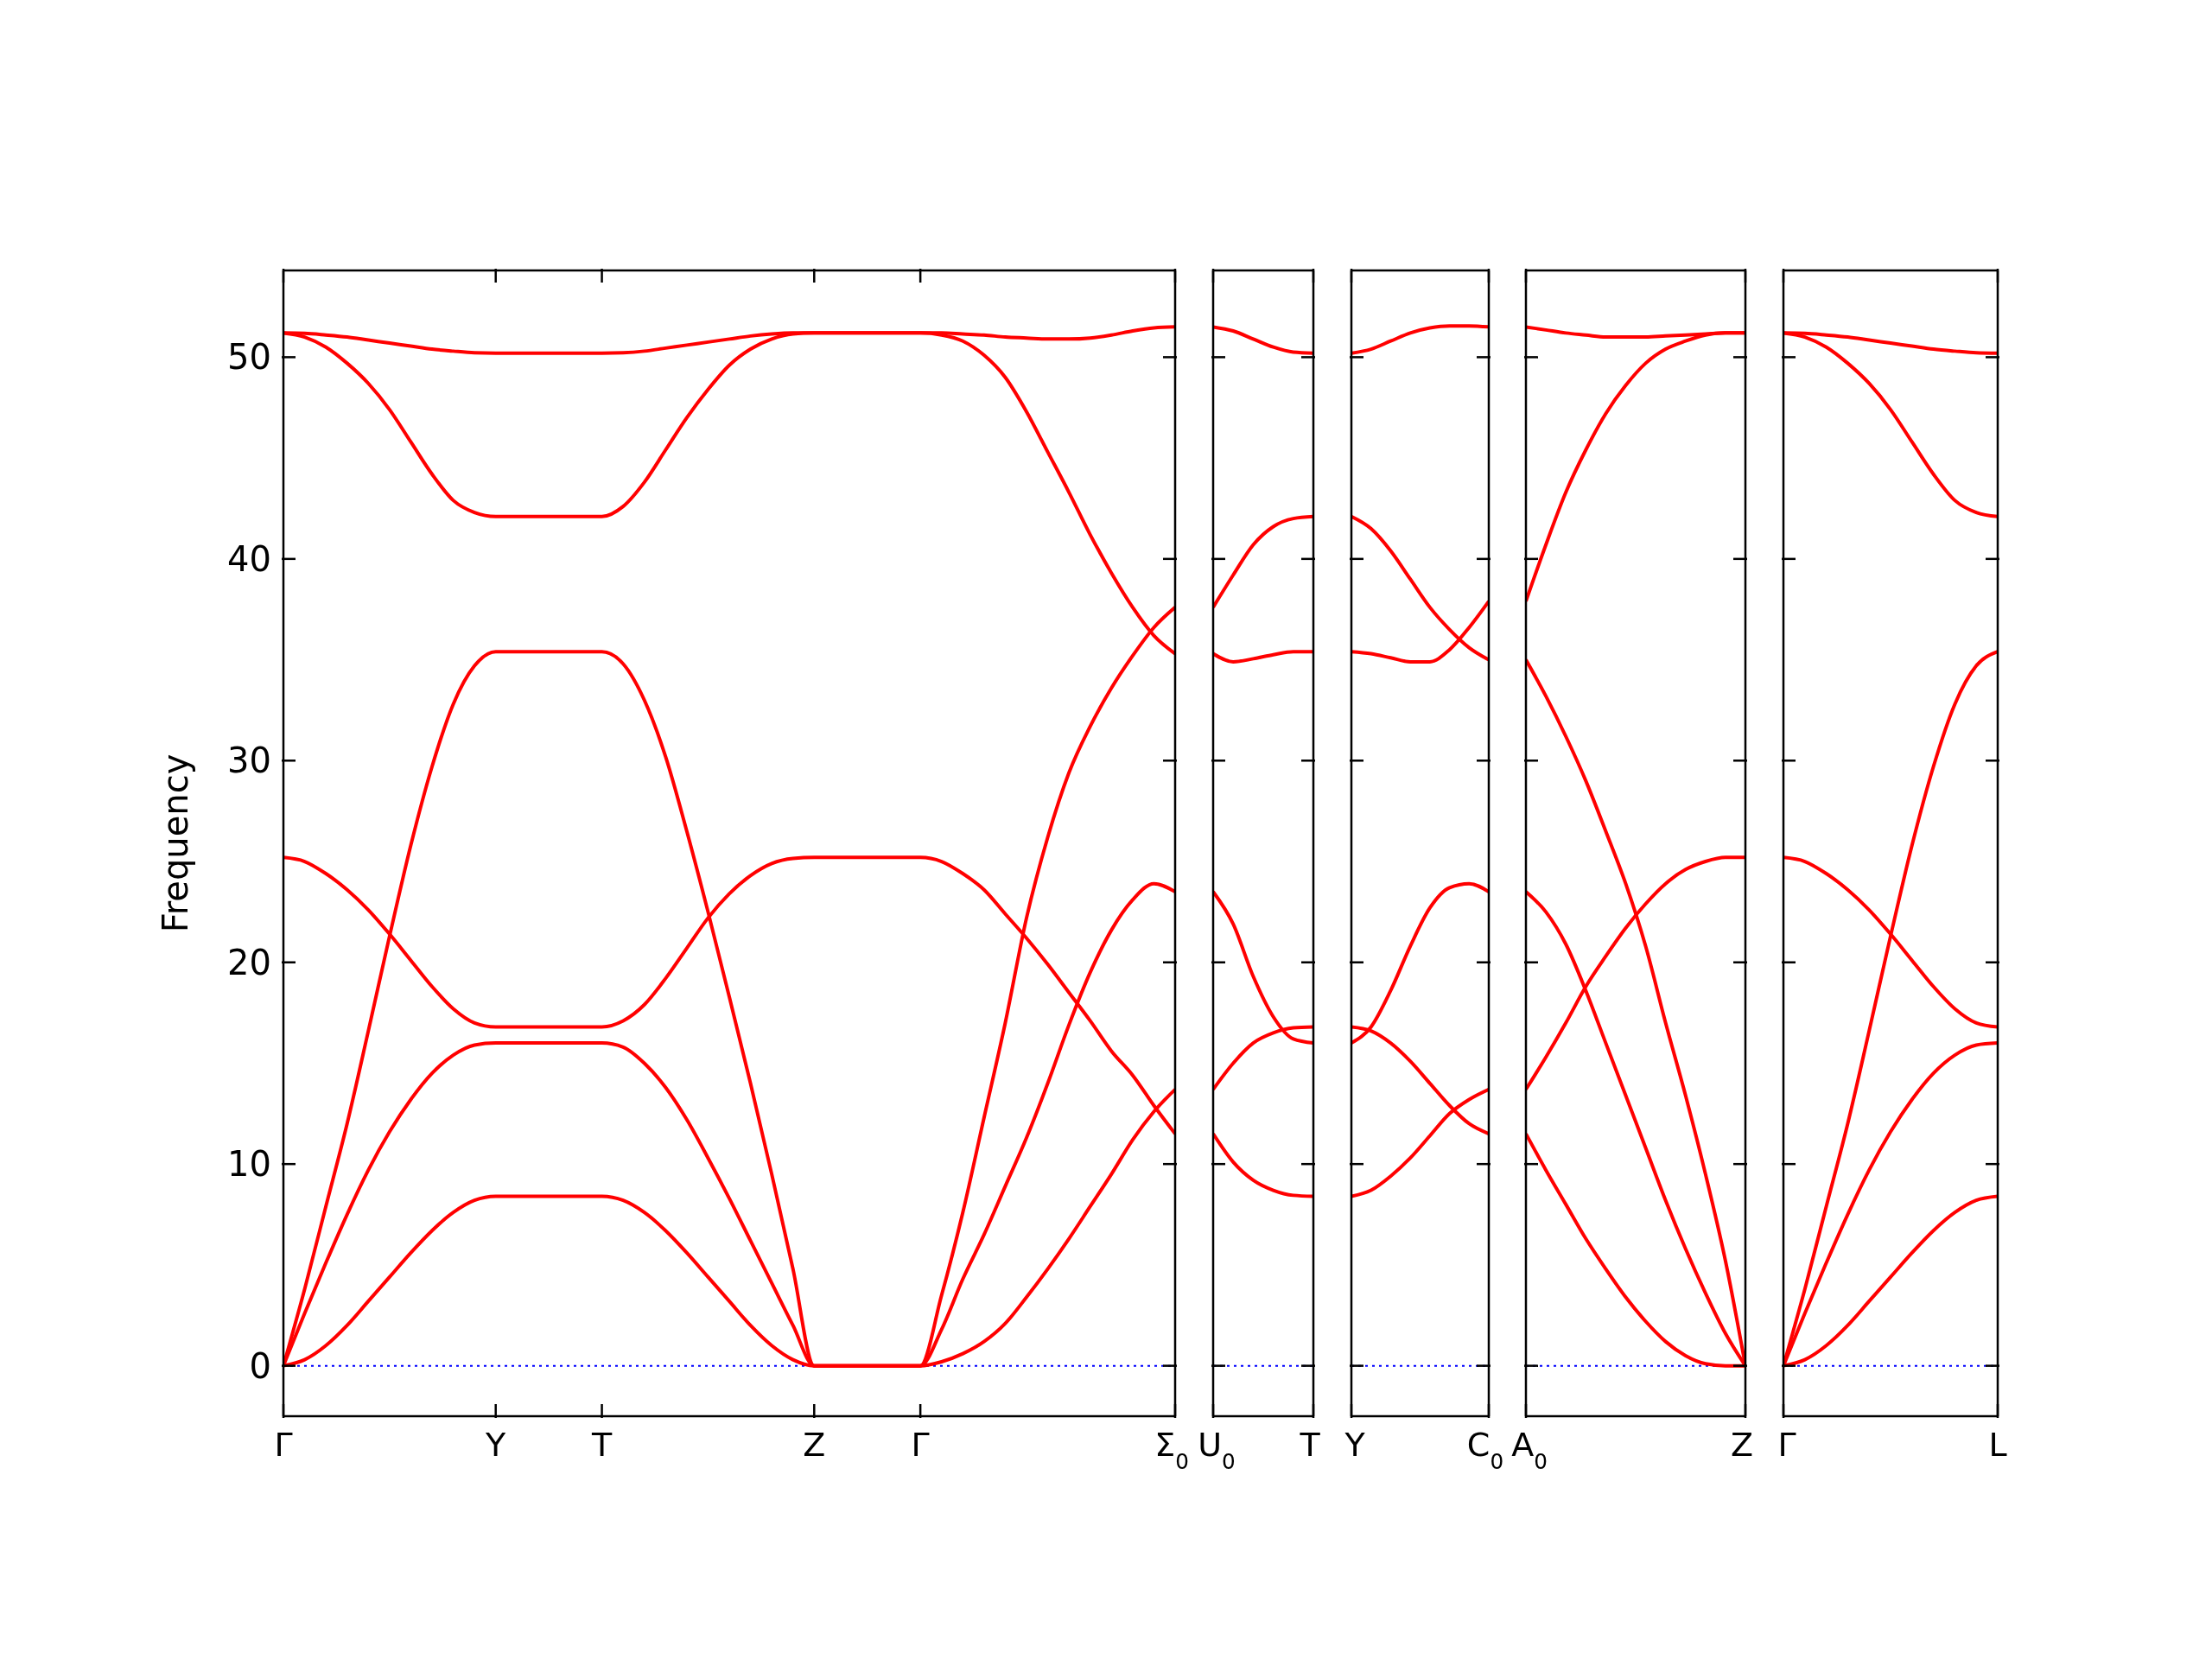 The height and width of the screenshot is (1659, 2212). What do you see at coordinates (249, 357) in the screenshot?
I see `y-tick-label: 50` at bounding box center [249, 357].